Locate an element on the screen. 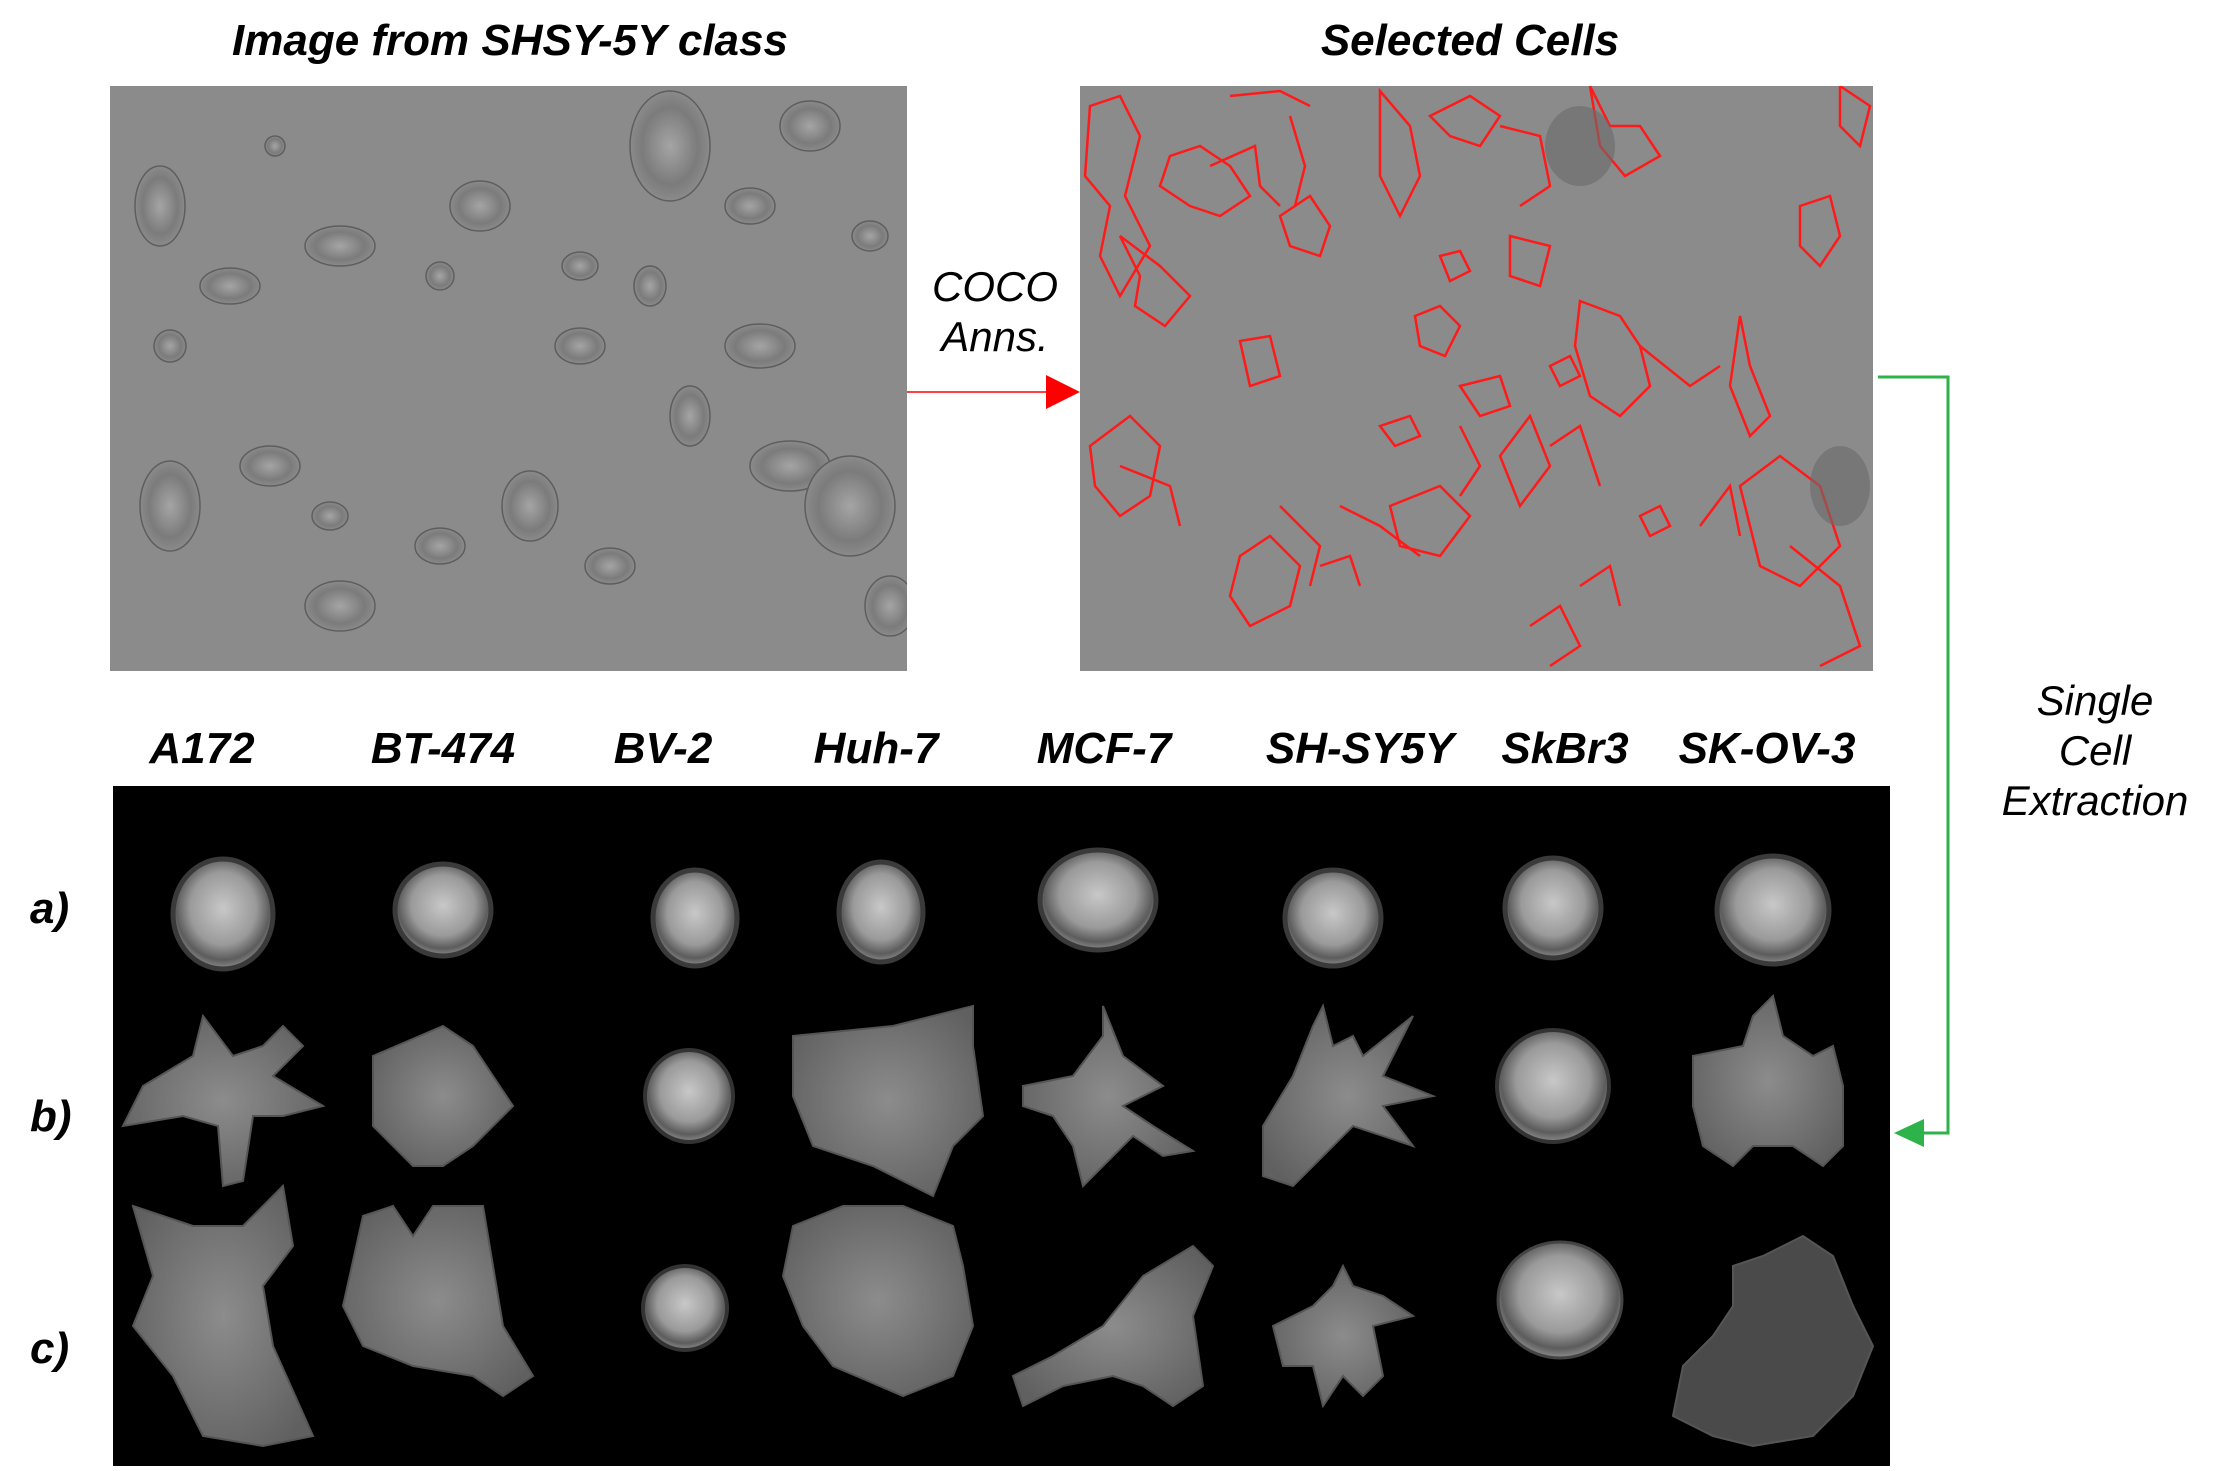  cell-line-label-bt474: BT-474 is located at coordinates (443, 748).